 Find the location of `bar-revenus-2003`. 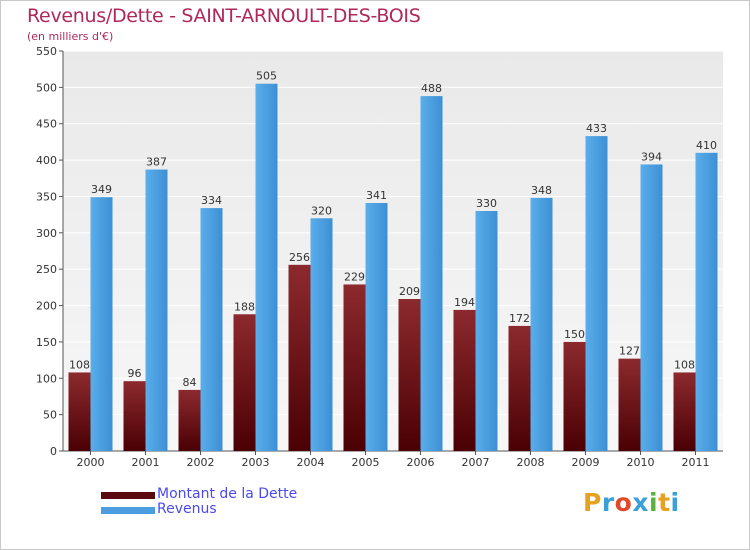

bar-revenus-2003 is located at coordinates (266, 267).